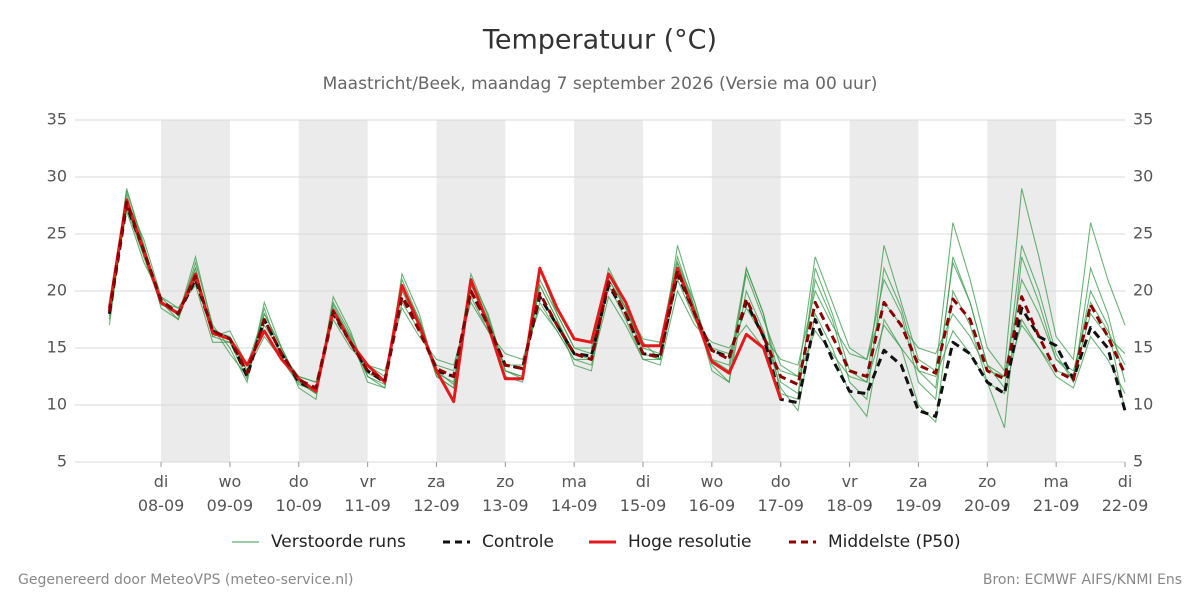 The image size is (1200, 604). I want to click on y-tick-label: 35, so click(57, 119).